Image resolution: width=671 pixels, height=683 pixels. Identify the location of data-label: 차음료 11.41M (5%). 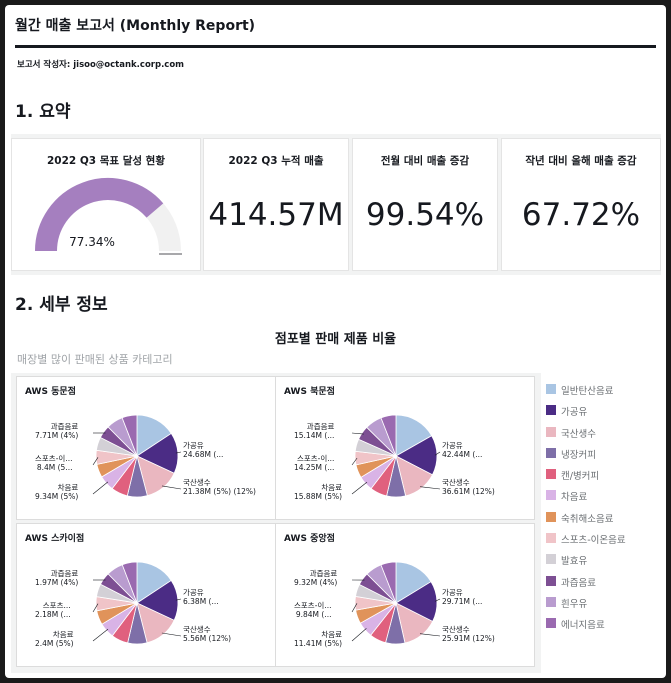
(318, 639).